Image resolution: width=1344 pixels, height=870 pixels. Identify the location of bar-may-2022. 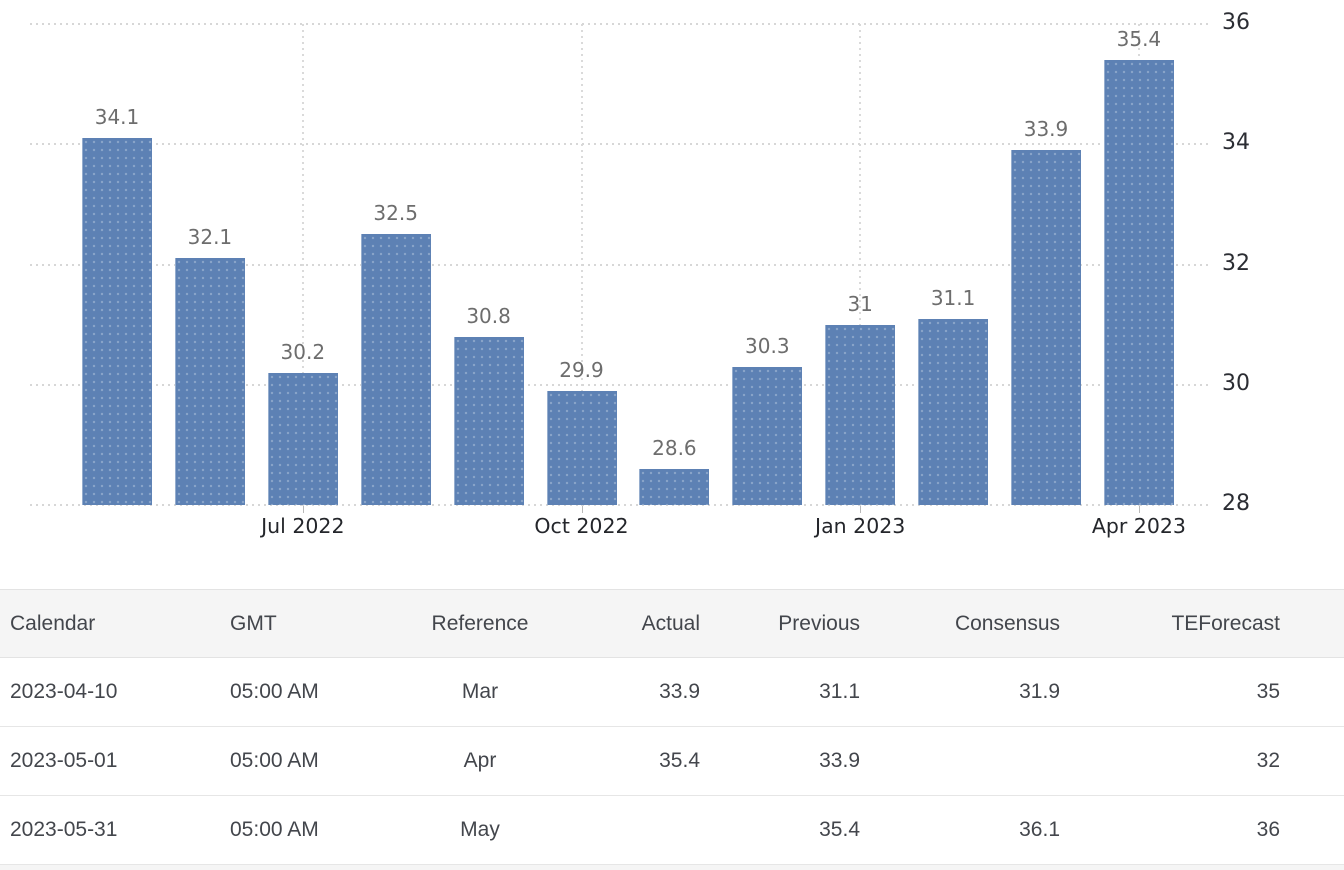
(117, 321).